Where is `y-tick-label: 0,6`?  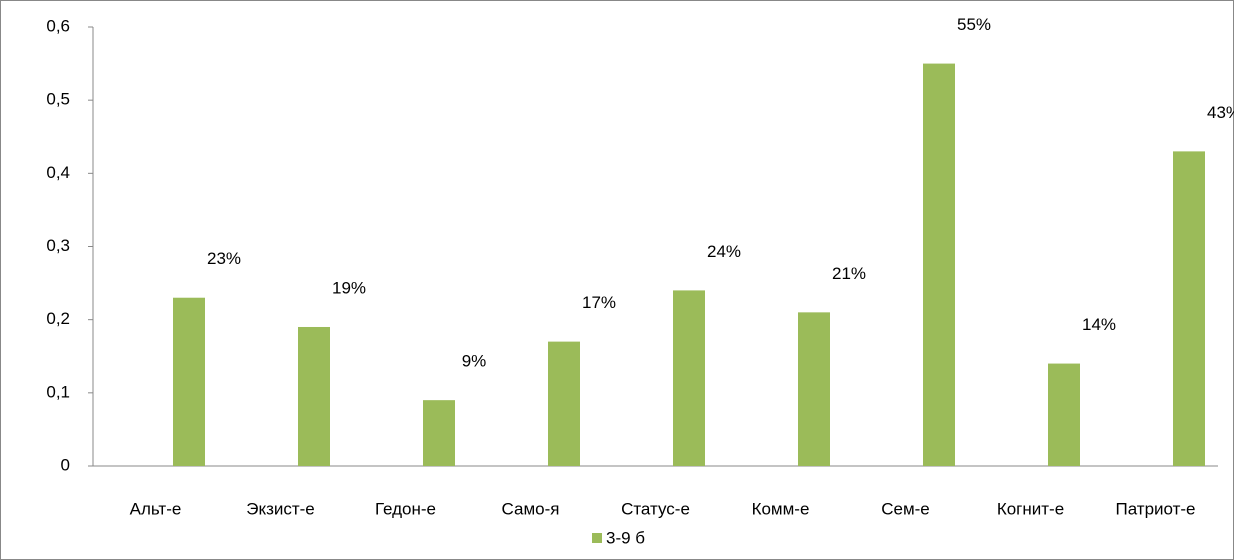 y-tick-label: 0,6 is located at coordinates (58, 25).